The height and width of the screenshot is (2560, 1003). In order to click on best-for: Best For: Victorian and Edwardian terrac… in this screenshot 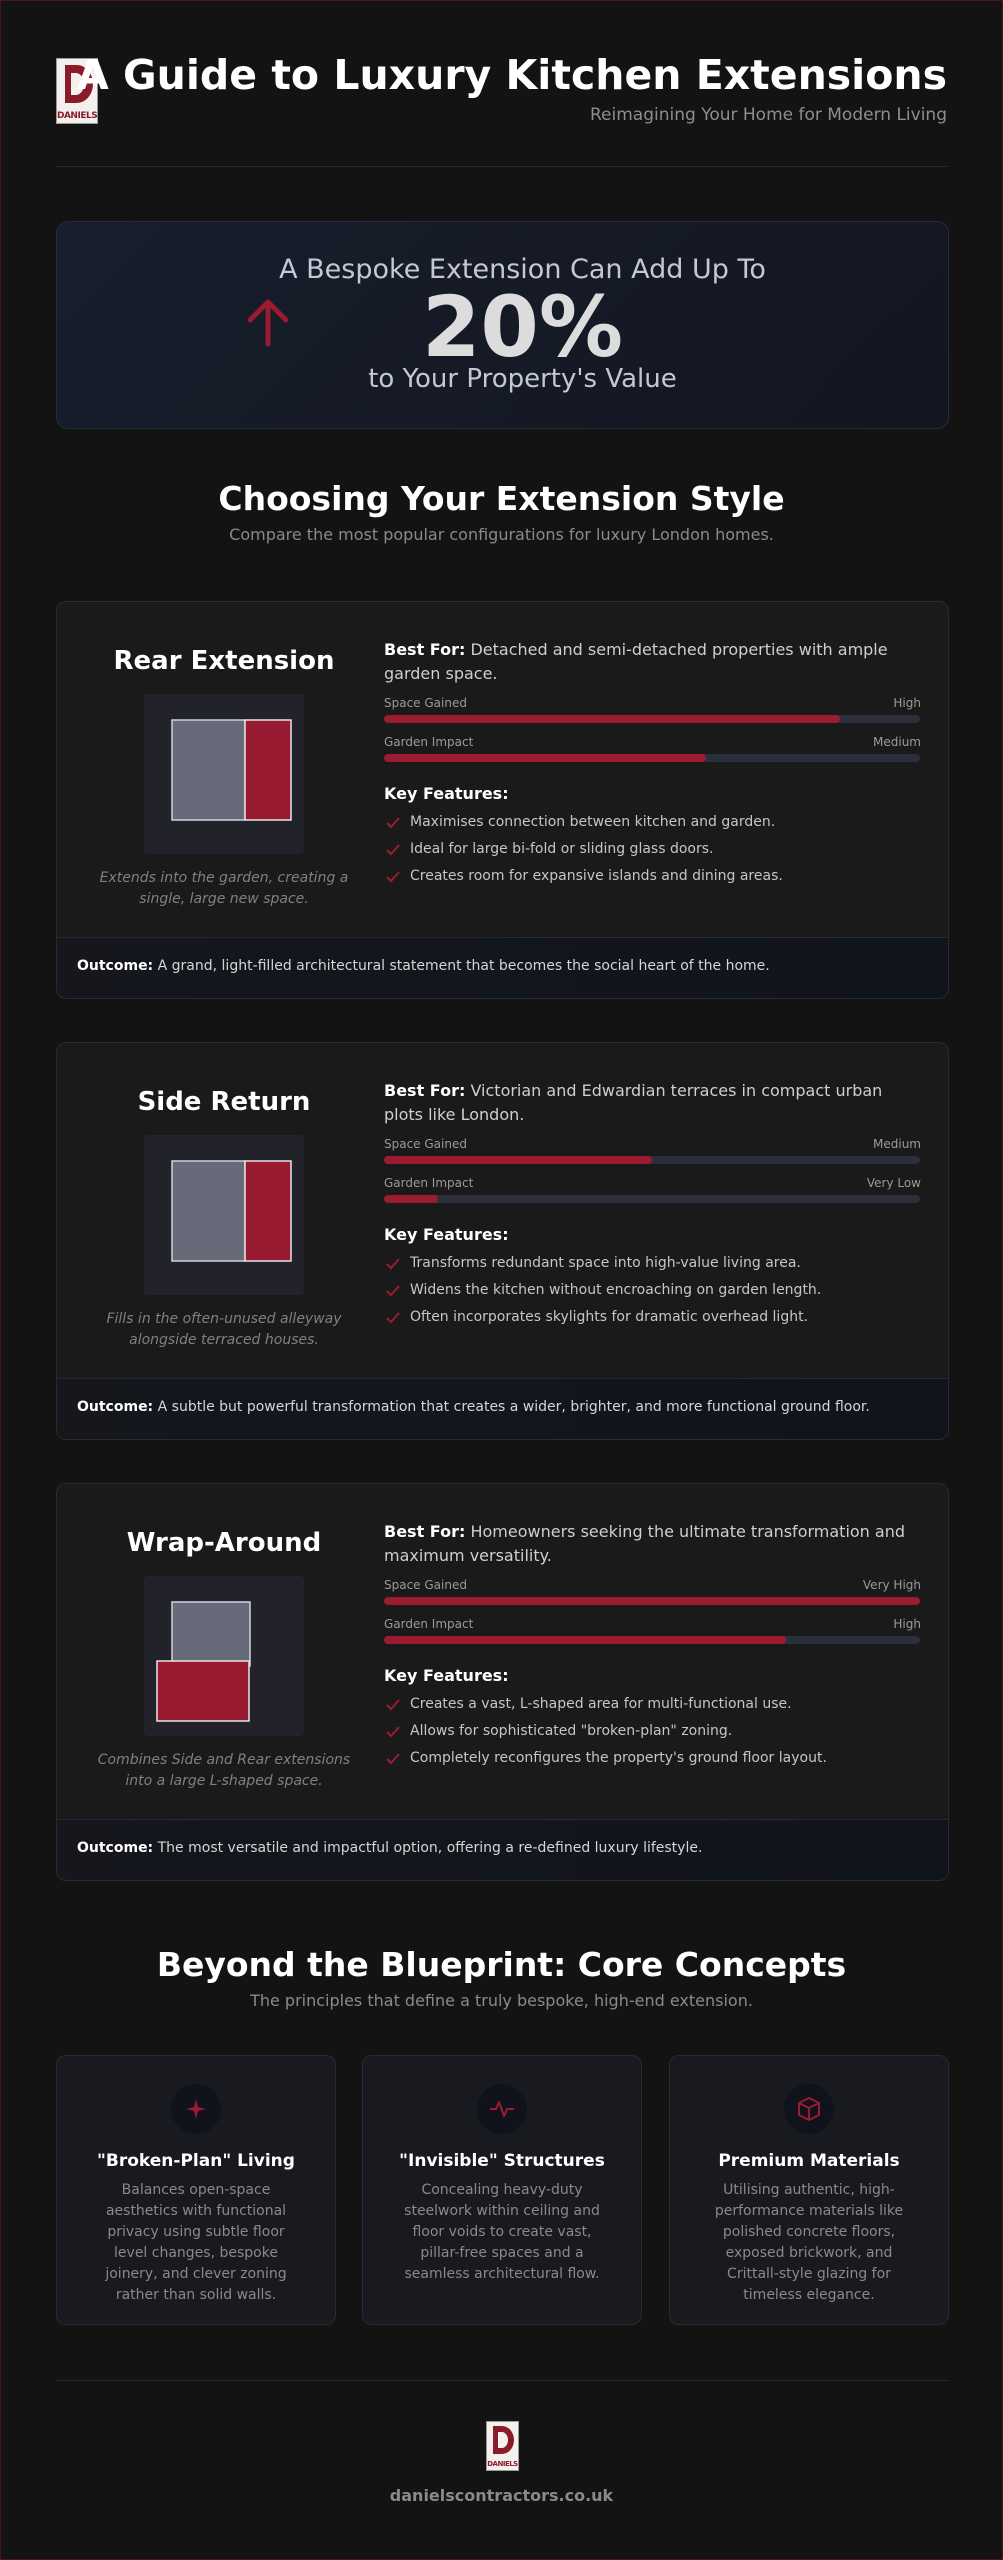, I will do `click(652, 1103)`.